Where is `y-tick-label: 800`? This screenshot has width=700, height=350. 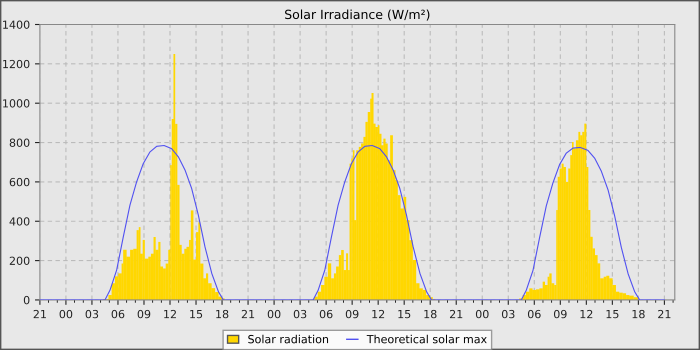 y-tick-label: 800 is located at coordinates (20, 142).